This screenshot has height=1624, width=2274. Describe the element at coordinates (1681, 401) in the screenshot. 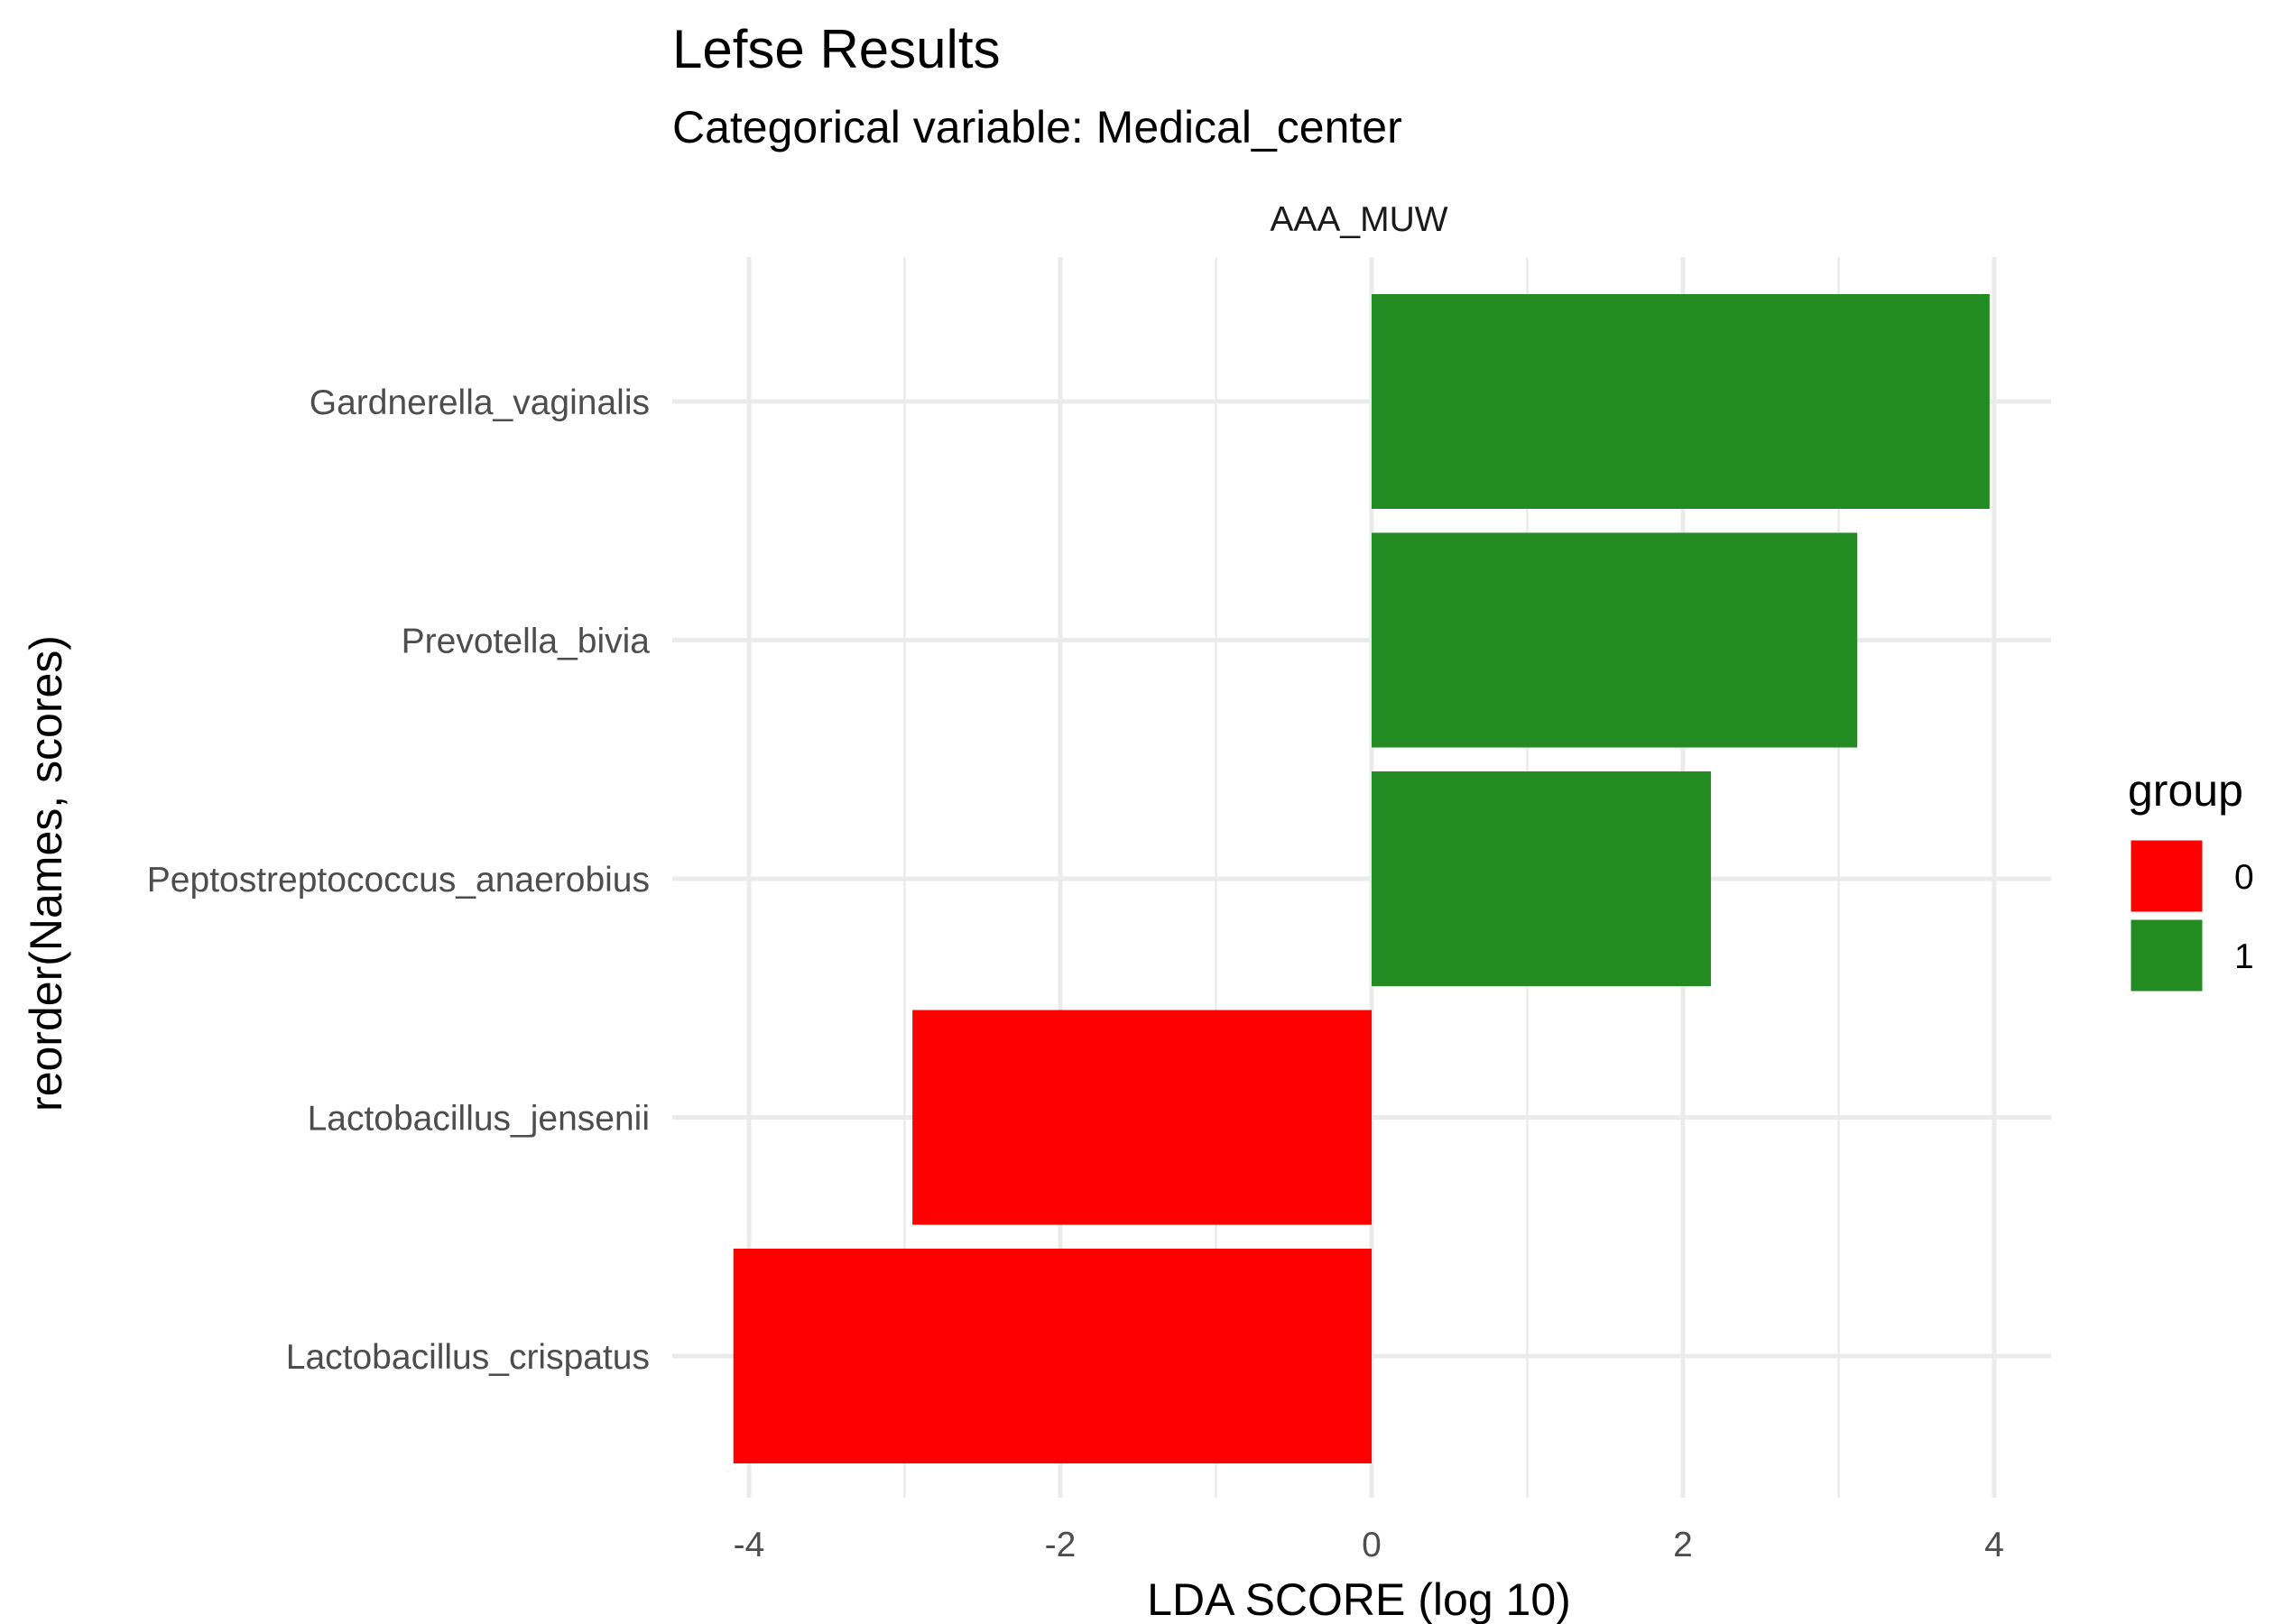

I see `bar-gardnerella-vaginalis` at that location.